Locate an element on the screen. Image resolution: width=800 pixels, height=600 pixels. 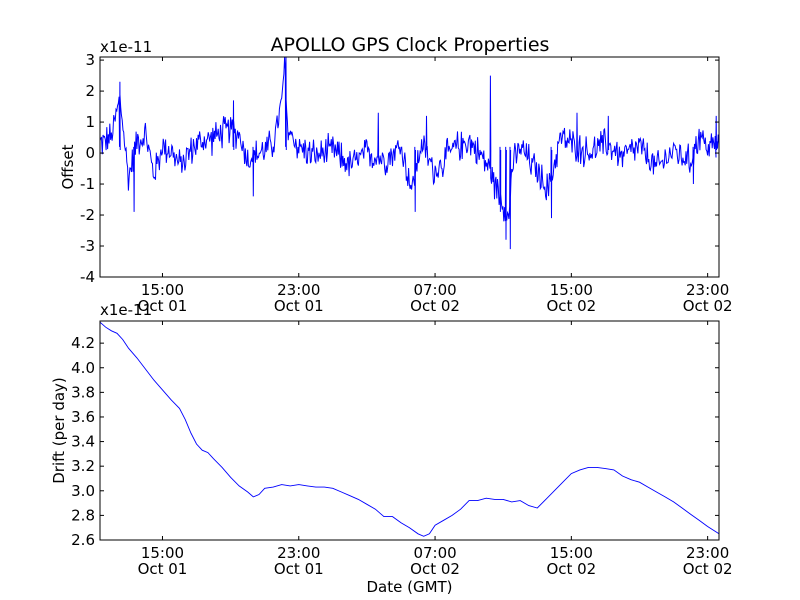
offset-ytick-label: 3 is located at coordinates (90, 60).